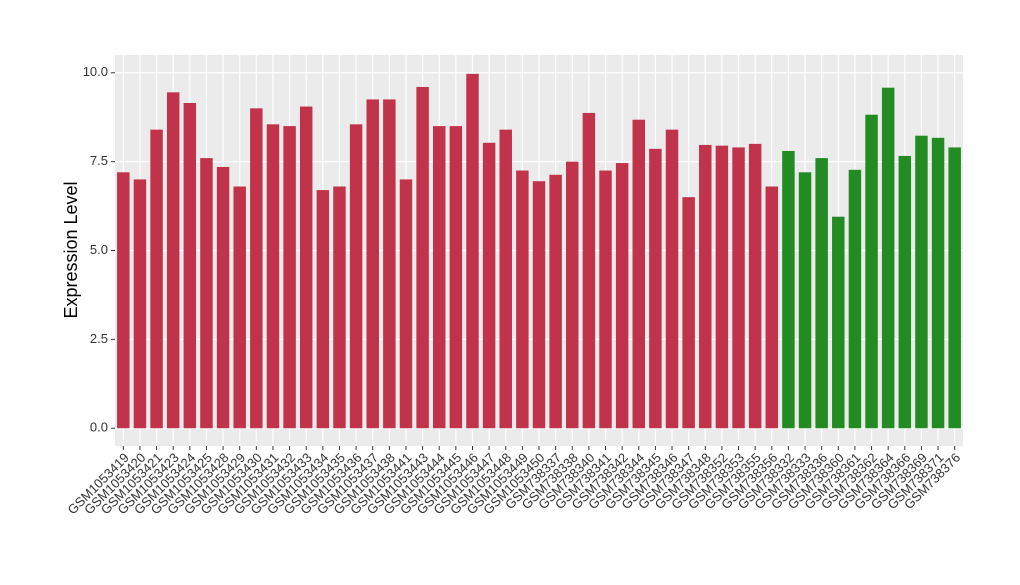 Image resolution: width=1020 pixels, height=585 pixels. What do you see at coordinates (95, 71) in the screenshot?
I see `y-tick-label: 10.0` at bounding box center [95, 71].